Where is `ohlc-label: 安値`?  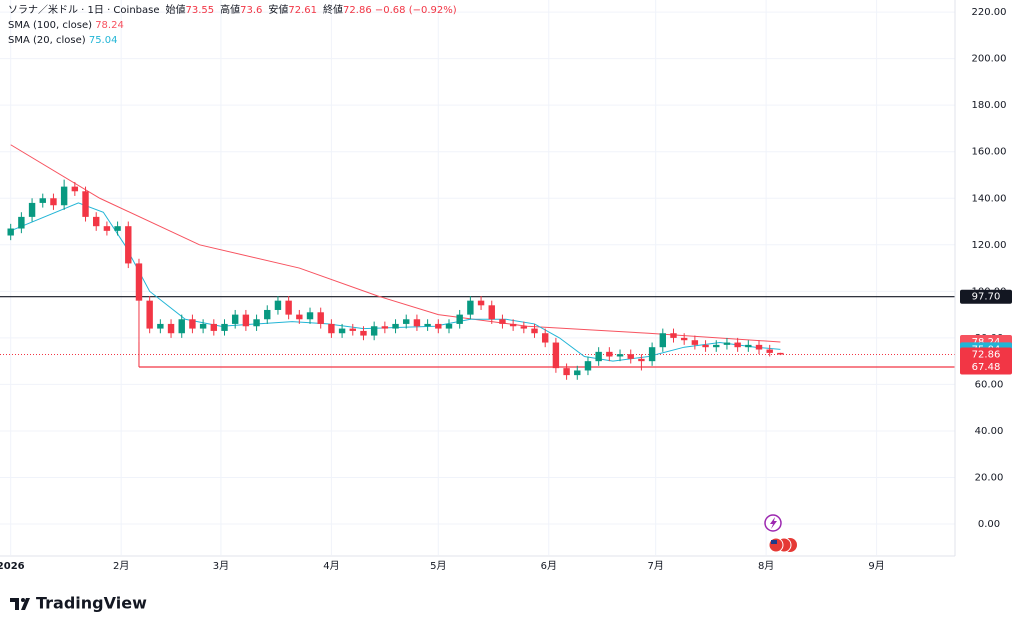 ohlc-label: 安値 is located at coordinates (278, 10).